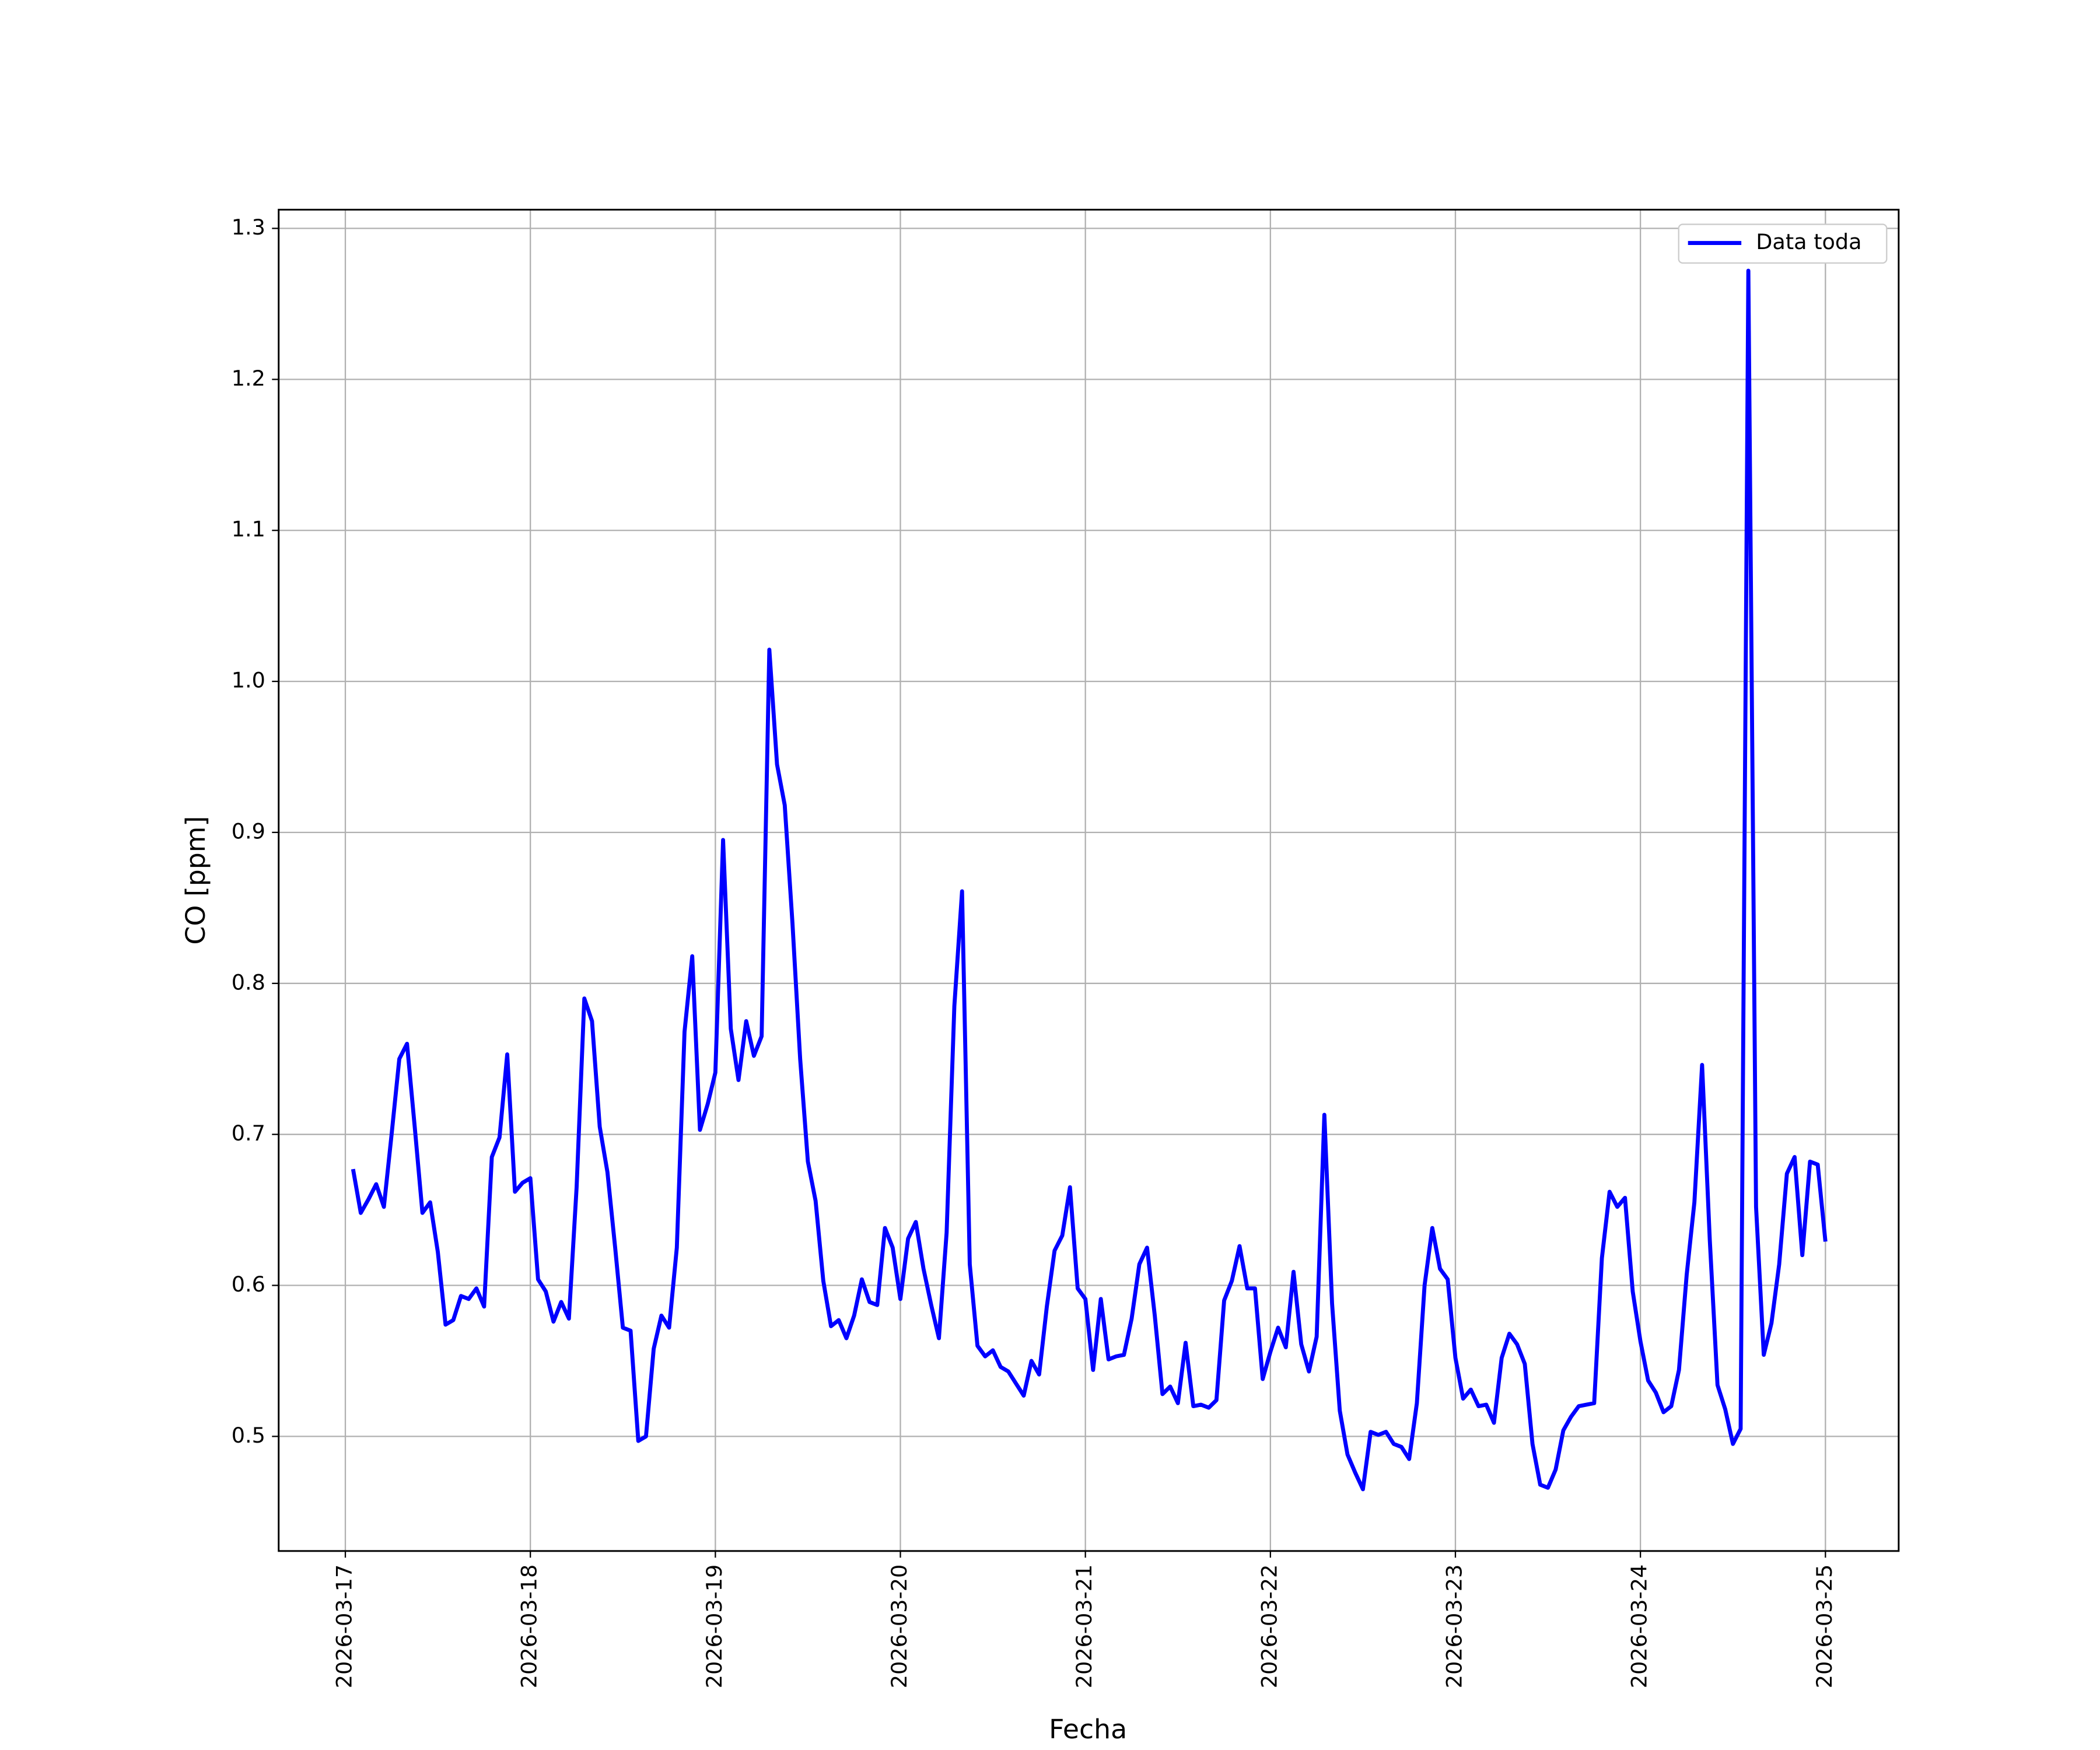  I want to click on y-tick-label: 1.1, so click(249, 529).